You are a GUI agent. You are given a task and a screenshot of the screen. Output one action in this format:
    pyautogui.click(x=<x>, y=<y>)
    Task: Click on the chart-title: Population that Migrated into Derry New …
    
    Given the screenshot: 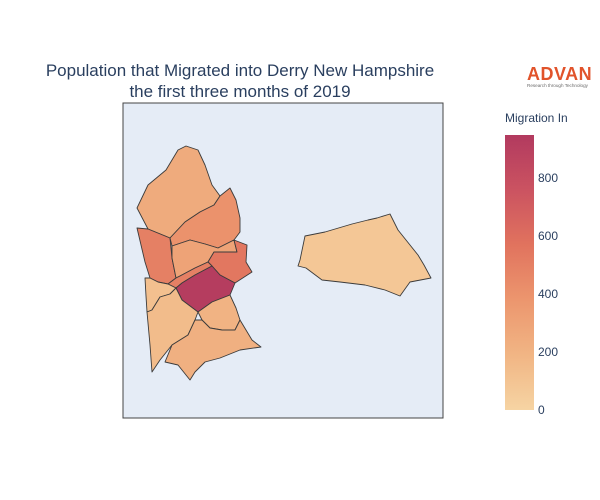 What is the action you would take?
    pyautogui.click(x=240, y=81)
    